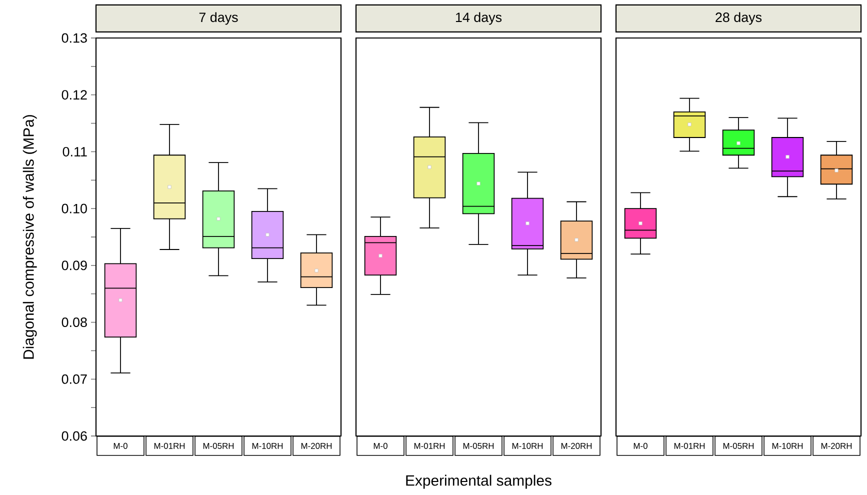  Describe the element at coordinates (218, 18) in the screenshot. I see `chart-title: 7 days` at that location.